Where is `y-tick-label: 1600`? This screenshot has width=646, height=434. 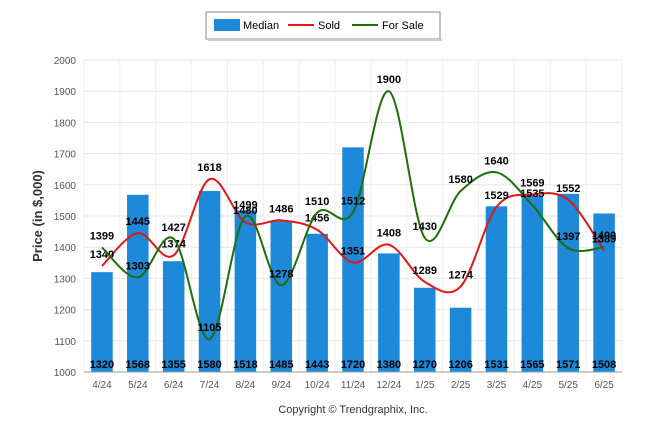 y-tick-label: 1600 is located at coordinates (65, 186).